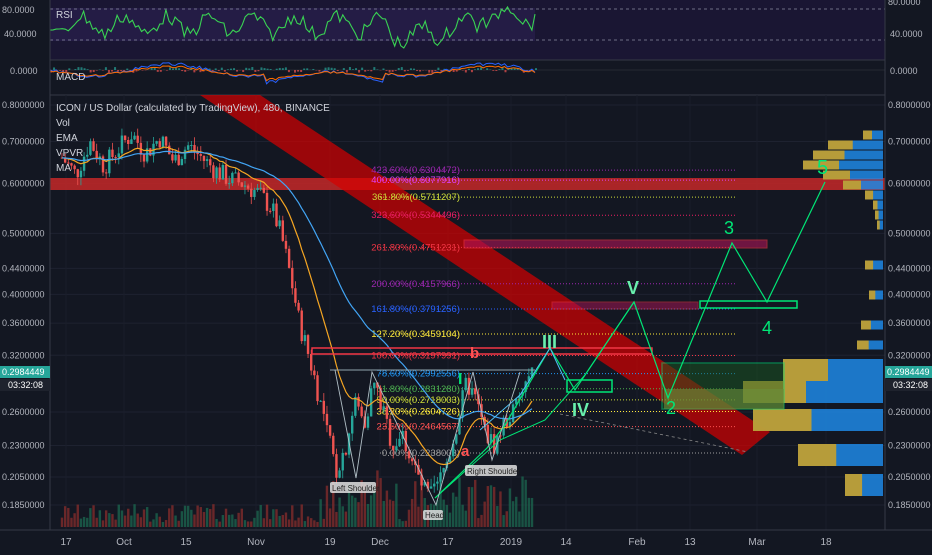 This screenshot has width=932, height=555. Describe the element at coordinates (355, 487) in the screenshot. I see `left-shoulder-tag: Left Shoulder` at that location.